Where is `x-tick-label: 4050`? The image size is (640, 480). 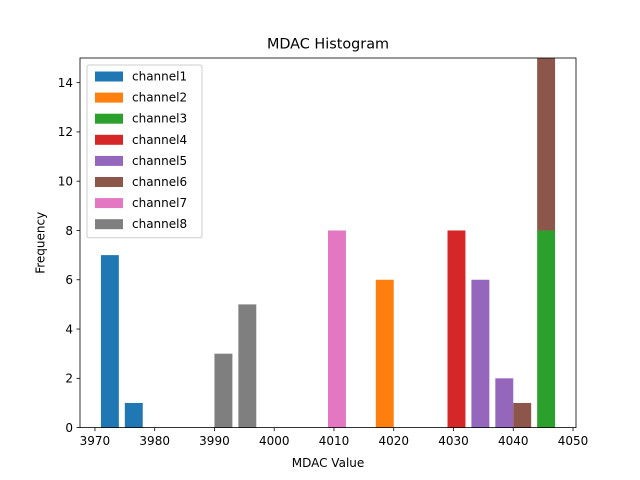
x-tick-label: 4050 is located at coordinates (573, 441).